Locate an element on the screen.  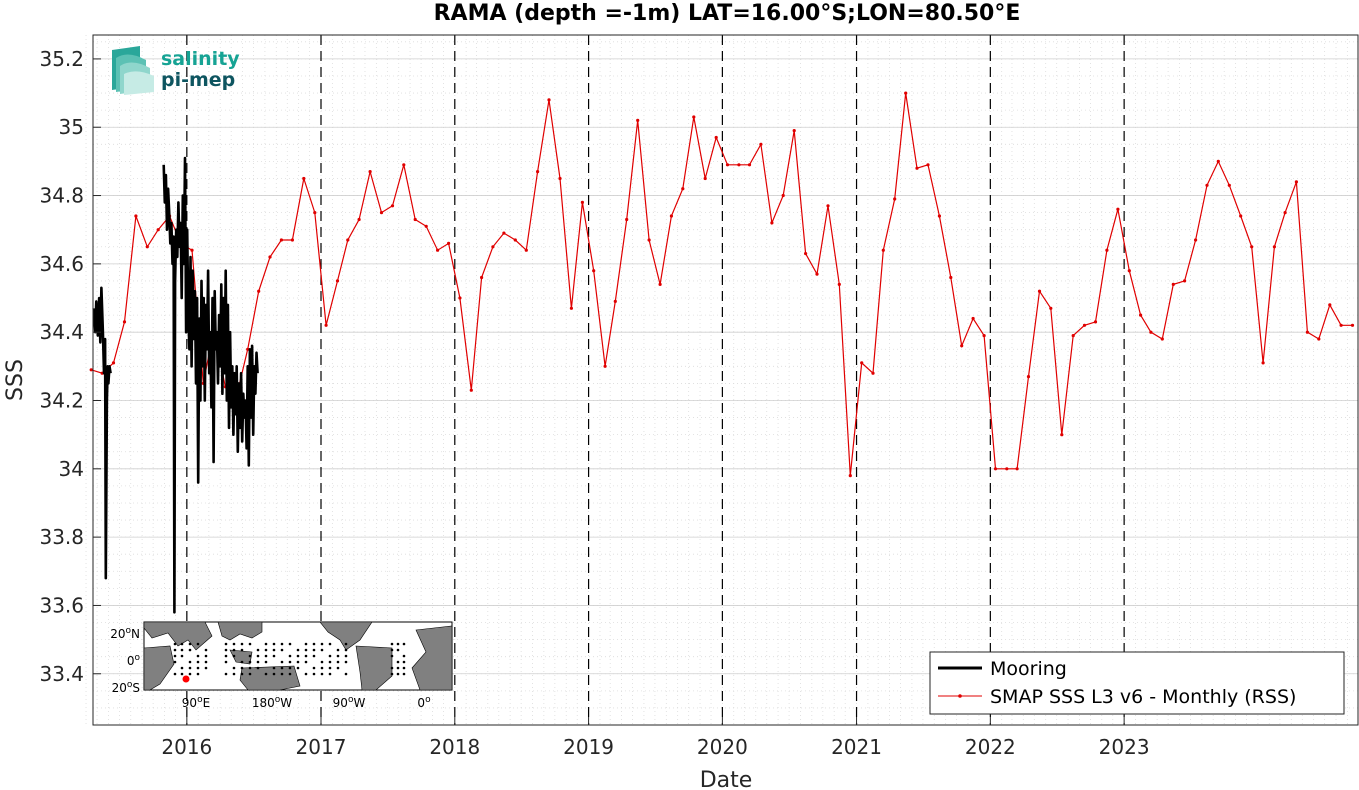
y-tick-label: 35 is located at coordinates (71, 127).